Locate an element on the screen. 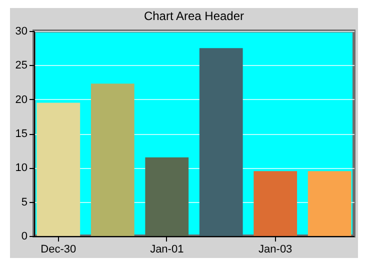 Image resolution: width=370 pixels, height=266 pixels. x-tick-label: Jan-01 is located at coordinates (167, 250).